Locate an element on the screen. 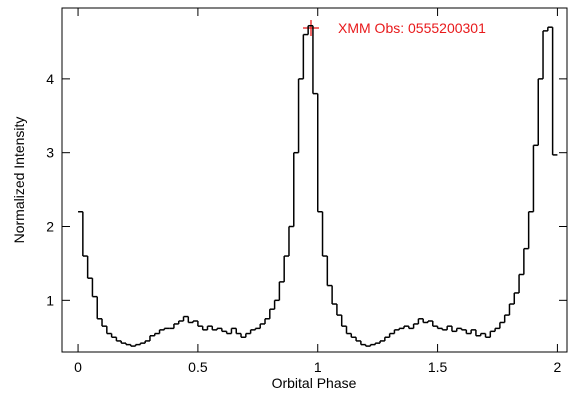 Image resolution: width=568 pixels, height=397 pixels. x-tick-label: 2 is located at coordinates (558, 367).